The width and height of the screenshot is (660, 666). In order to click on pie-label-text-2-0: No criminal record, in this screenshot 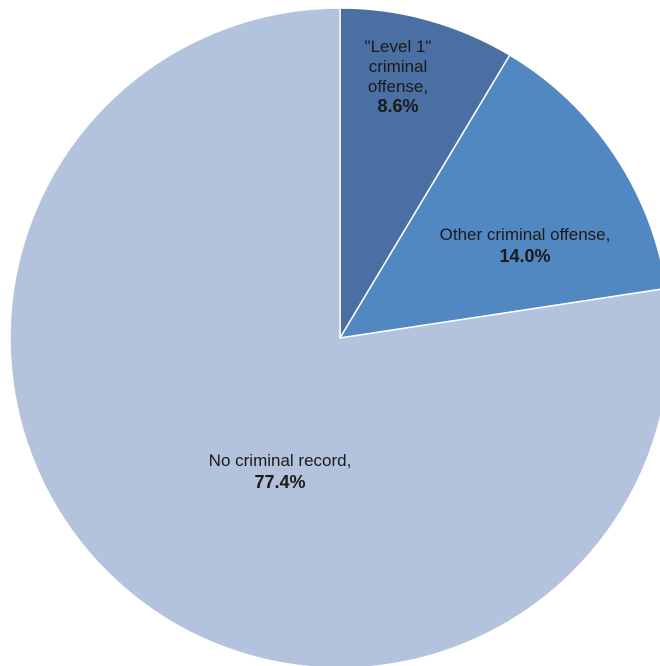, I will do `click(280, 460)`.